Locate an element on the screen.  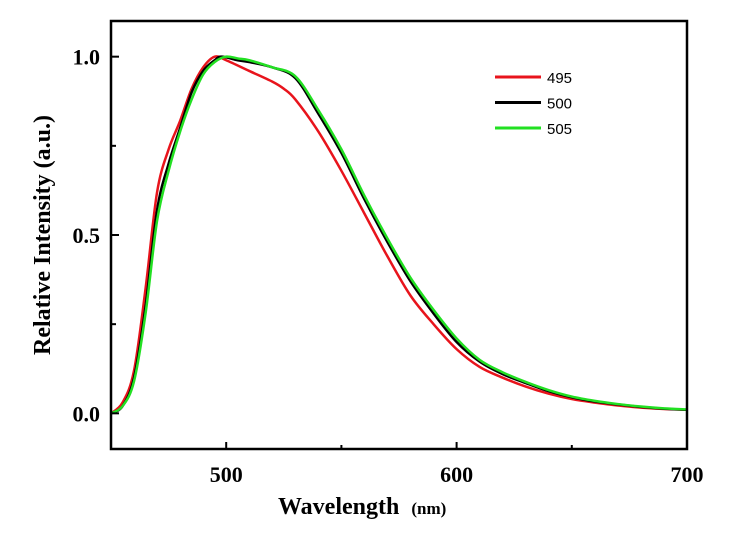
y-axis-title: Relative Intensity (a.u.) is located at coordinates (43, 235).